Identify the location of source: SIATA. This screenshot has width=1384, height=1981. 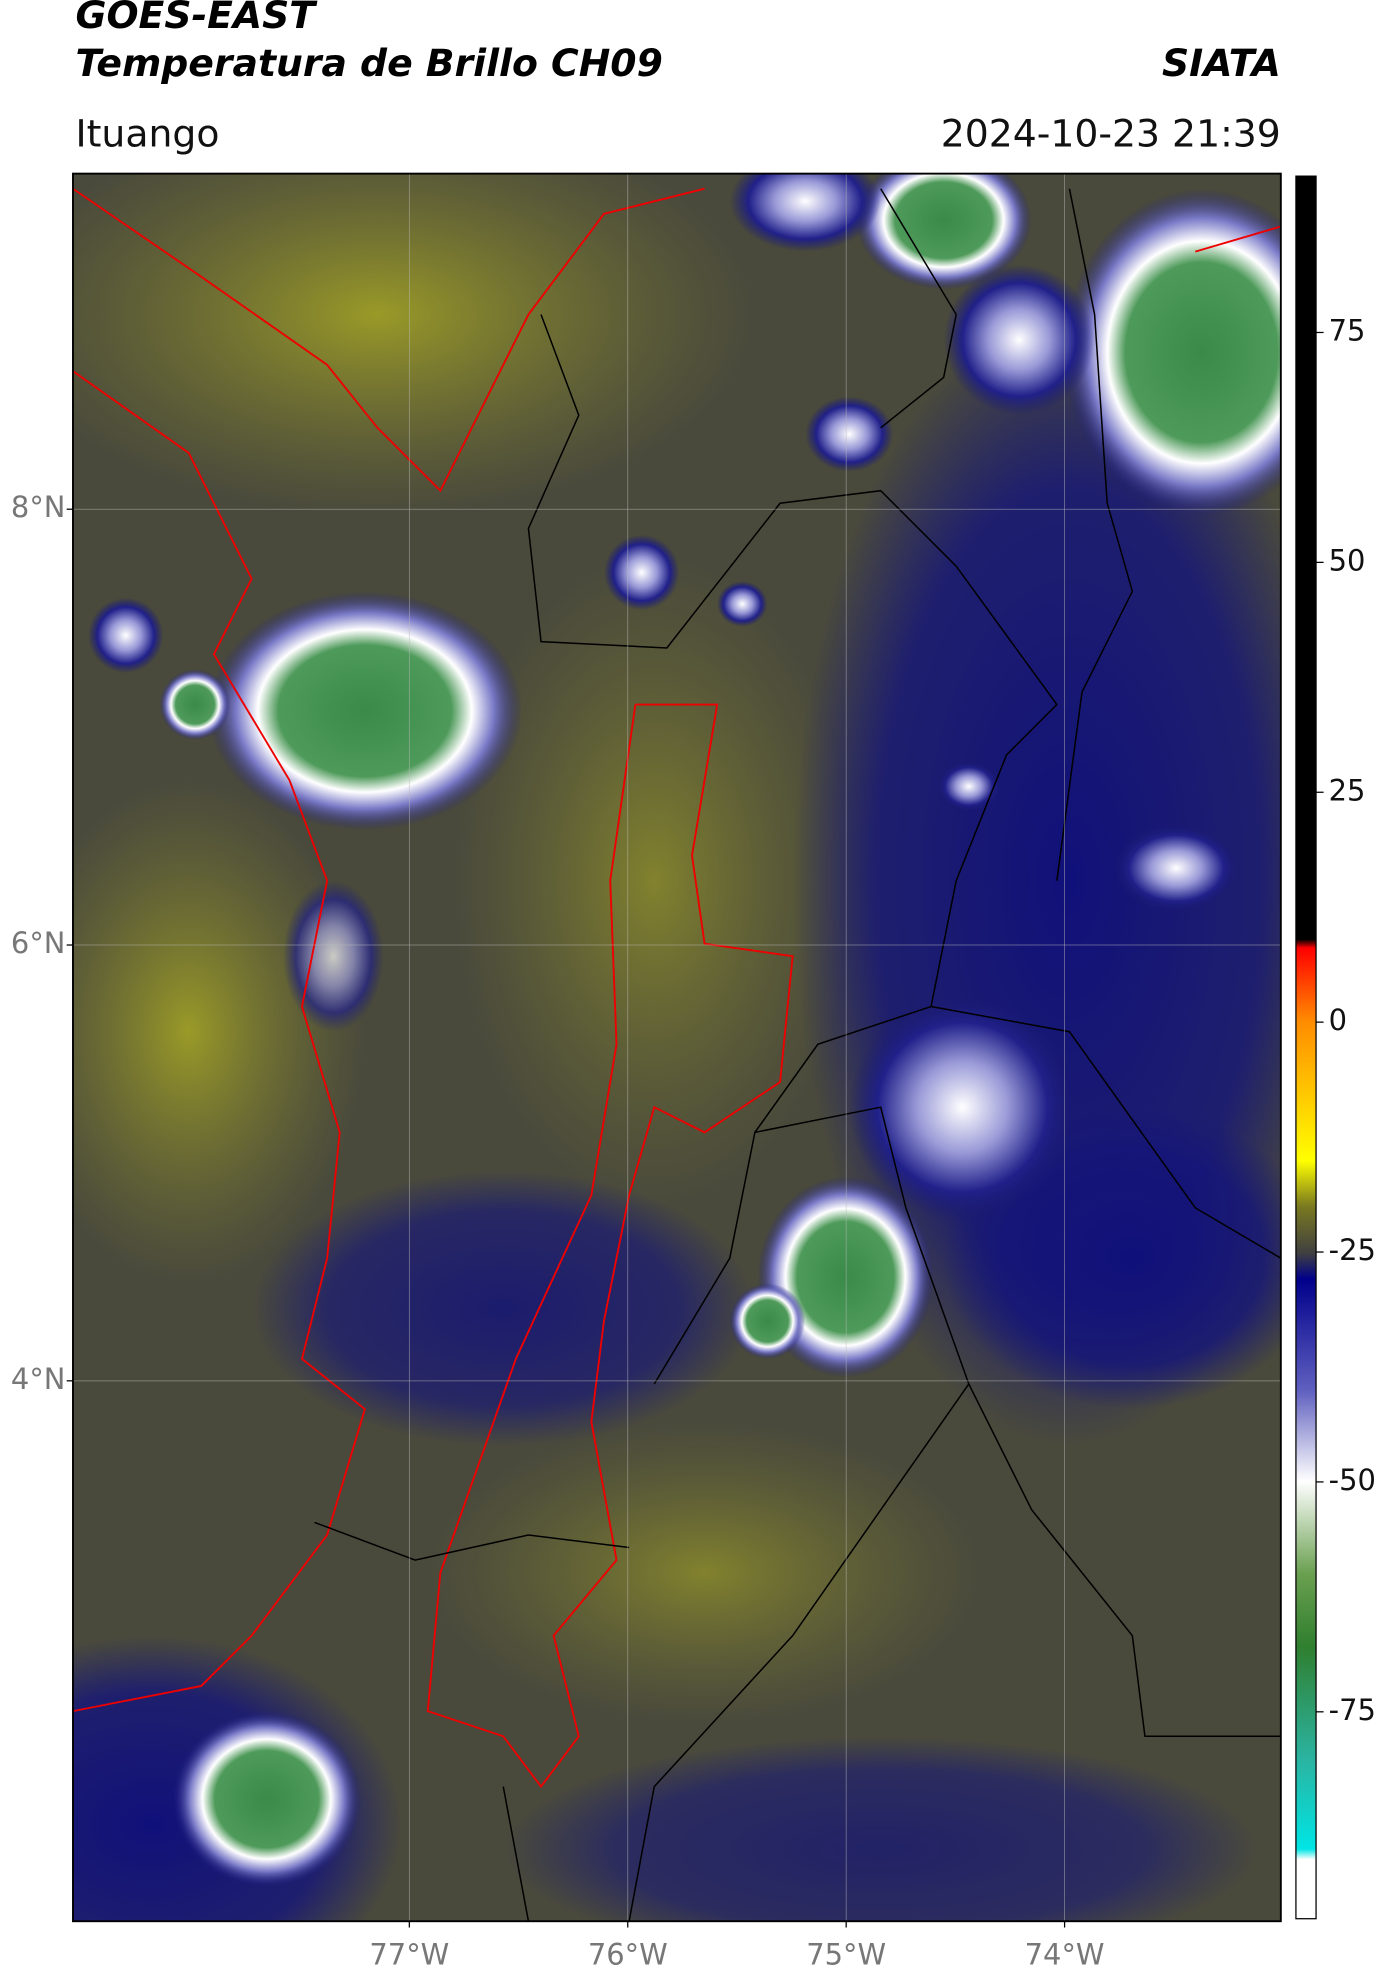
(1221, 63).